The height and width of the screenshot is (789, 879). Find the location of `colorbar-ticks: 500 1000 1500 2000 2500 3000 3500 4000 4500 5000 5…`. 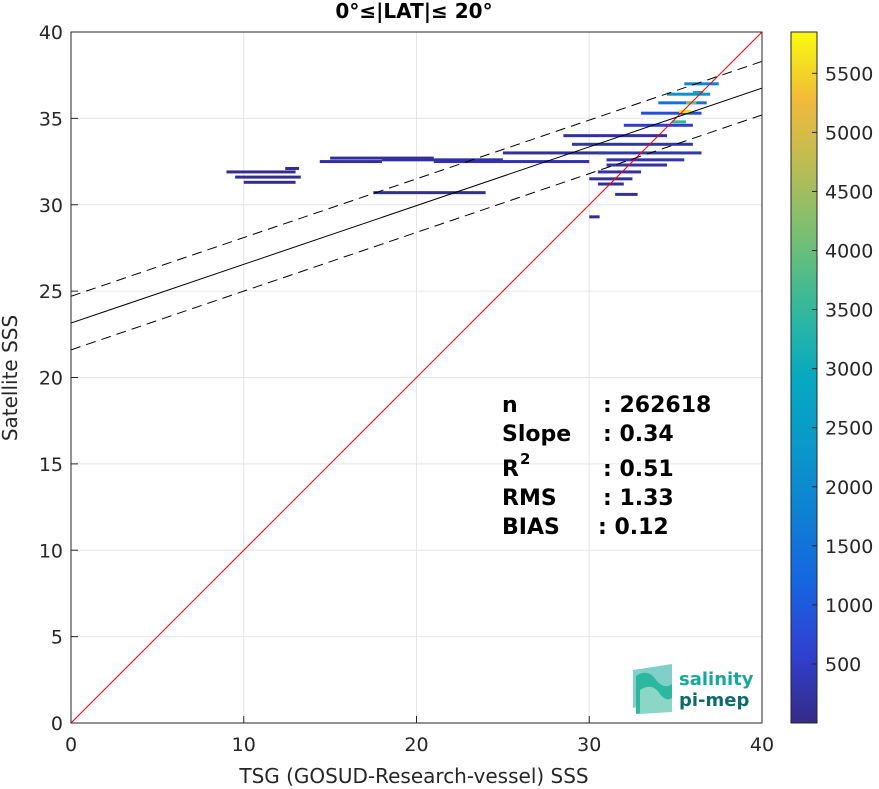

colorbar-ticks: 500 1000 1500 2000 2500 3000 3500 4000 4500 5000 5… is located at coordinates (842, 369).